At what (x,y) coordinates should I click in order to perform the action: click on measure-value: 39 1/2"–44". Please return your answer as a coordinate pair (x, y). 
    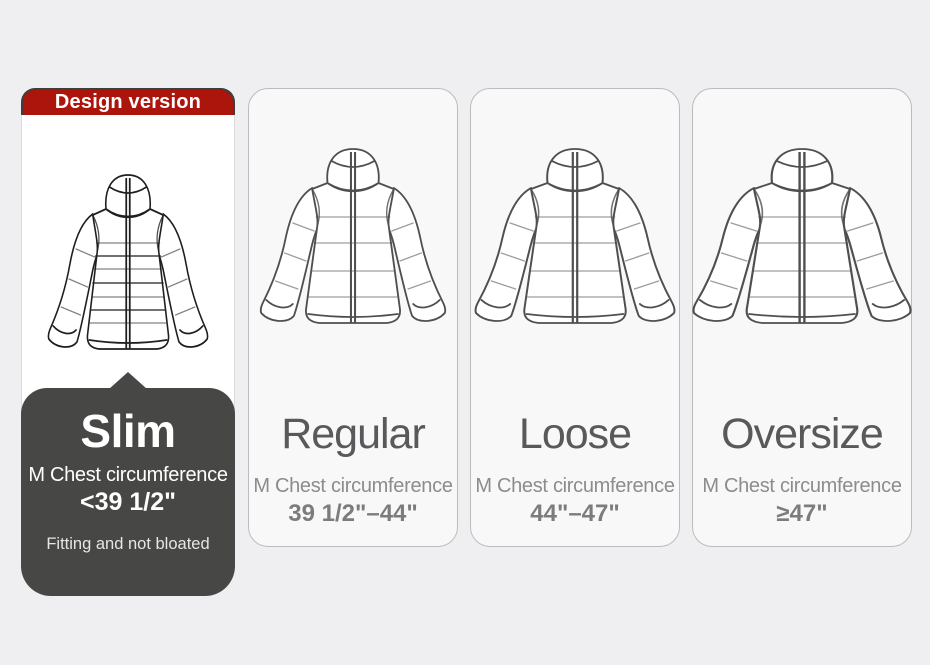
    Looking at the image, I should click on (353, 513).